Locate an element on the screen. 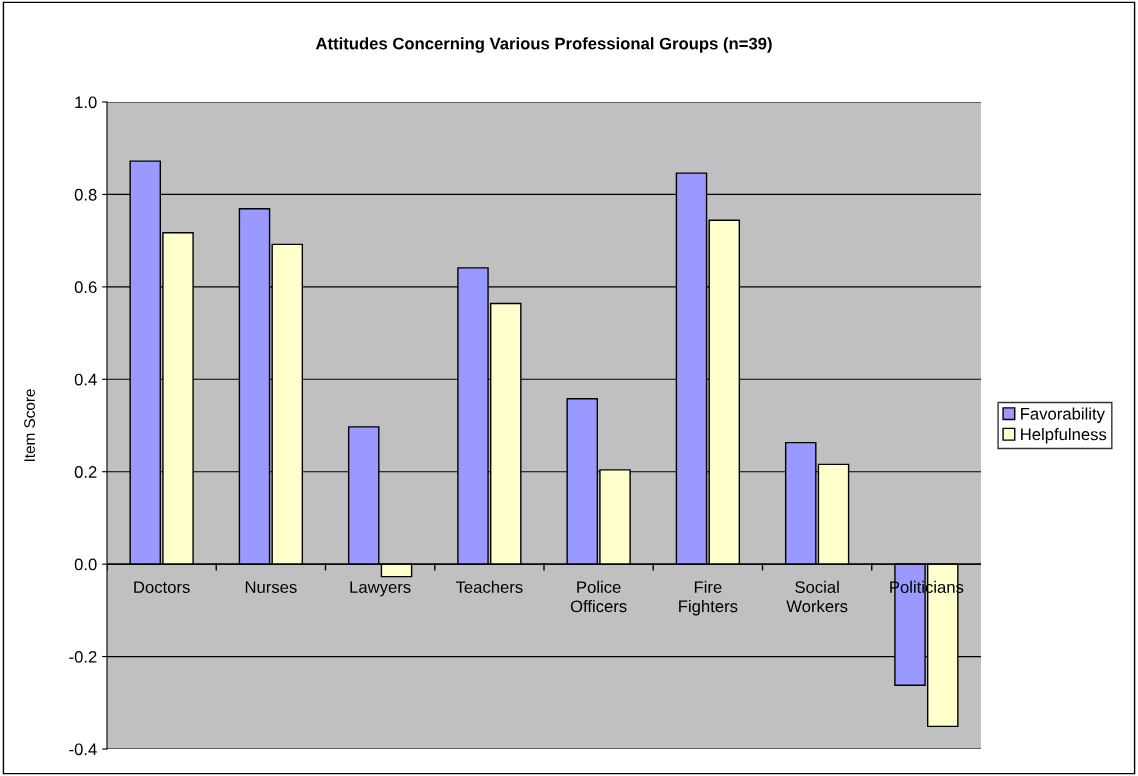 This screenshot has height=776, width=1138. x-tick-label: Social Workers is located at coordinates (817, 596).